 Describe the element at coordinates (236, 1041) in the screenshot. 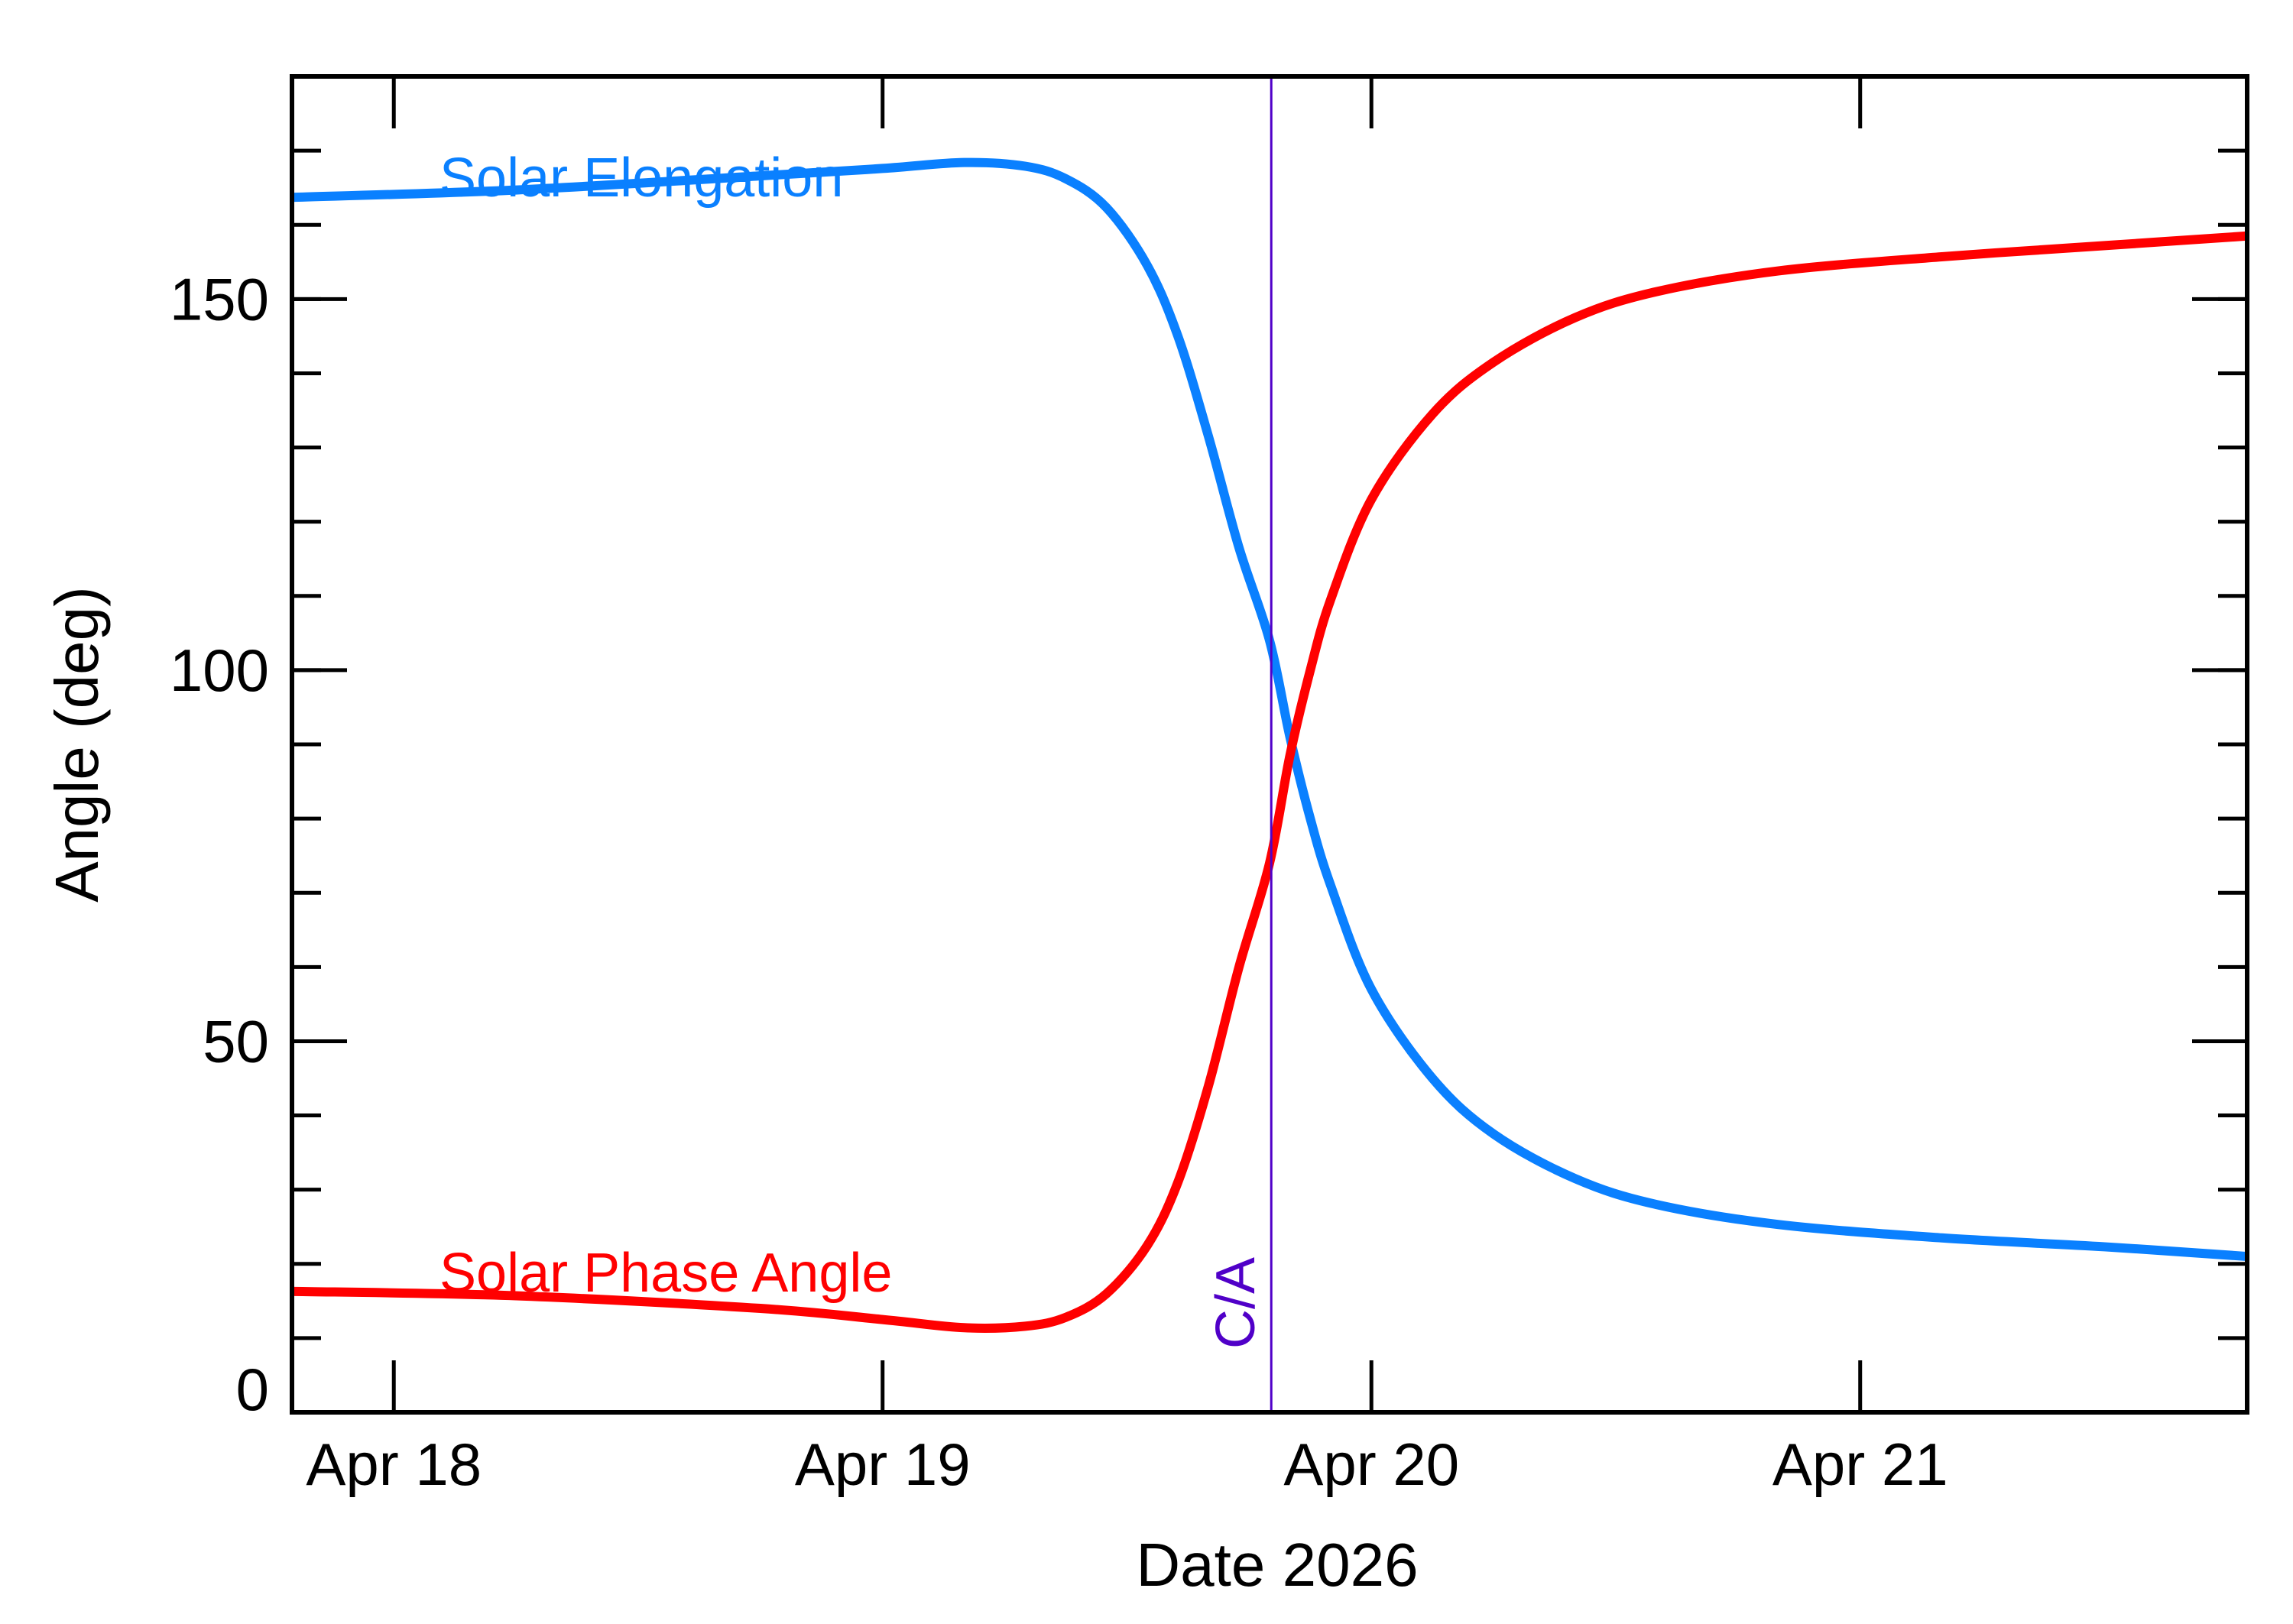

I see `y-tick-label: 50` at that location.